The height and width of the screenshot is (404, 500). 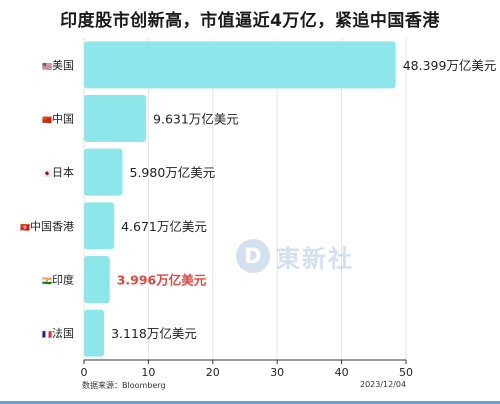 I want to click on category-label: 🇮🇳印度, so click(x=58, y=280).